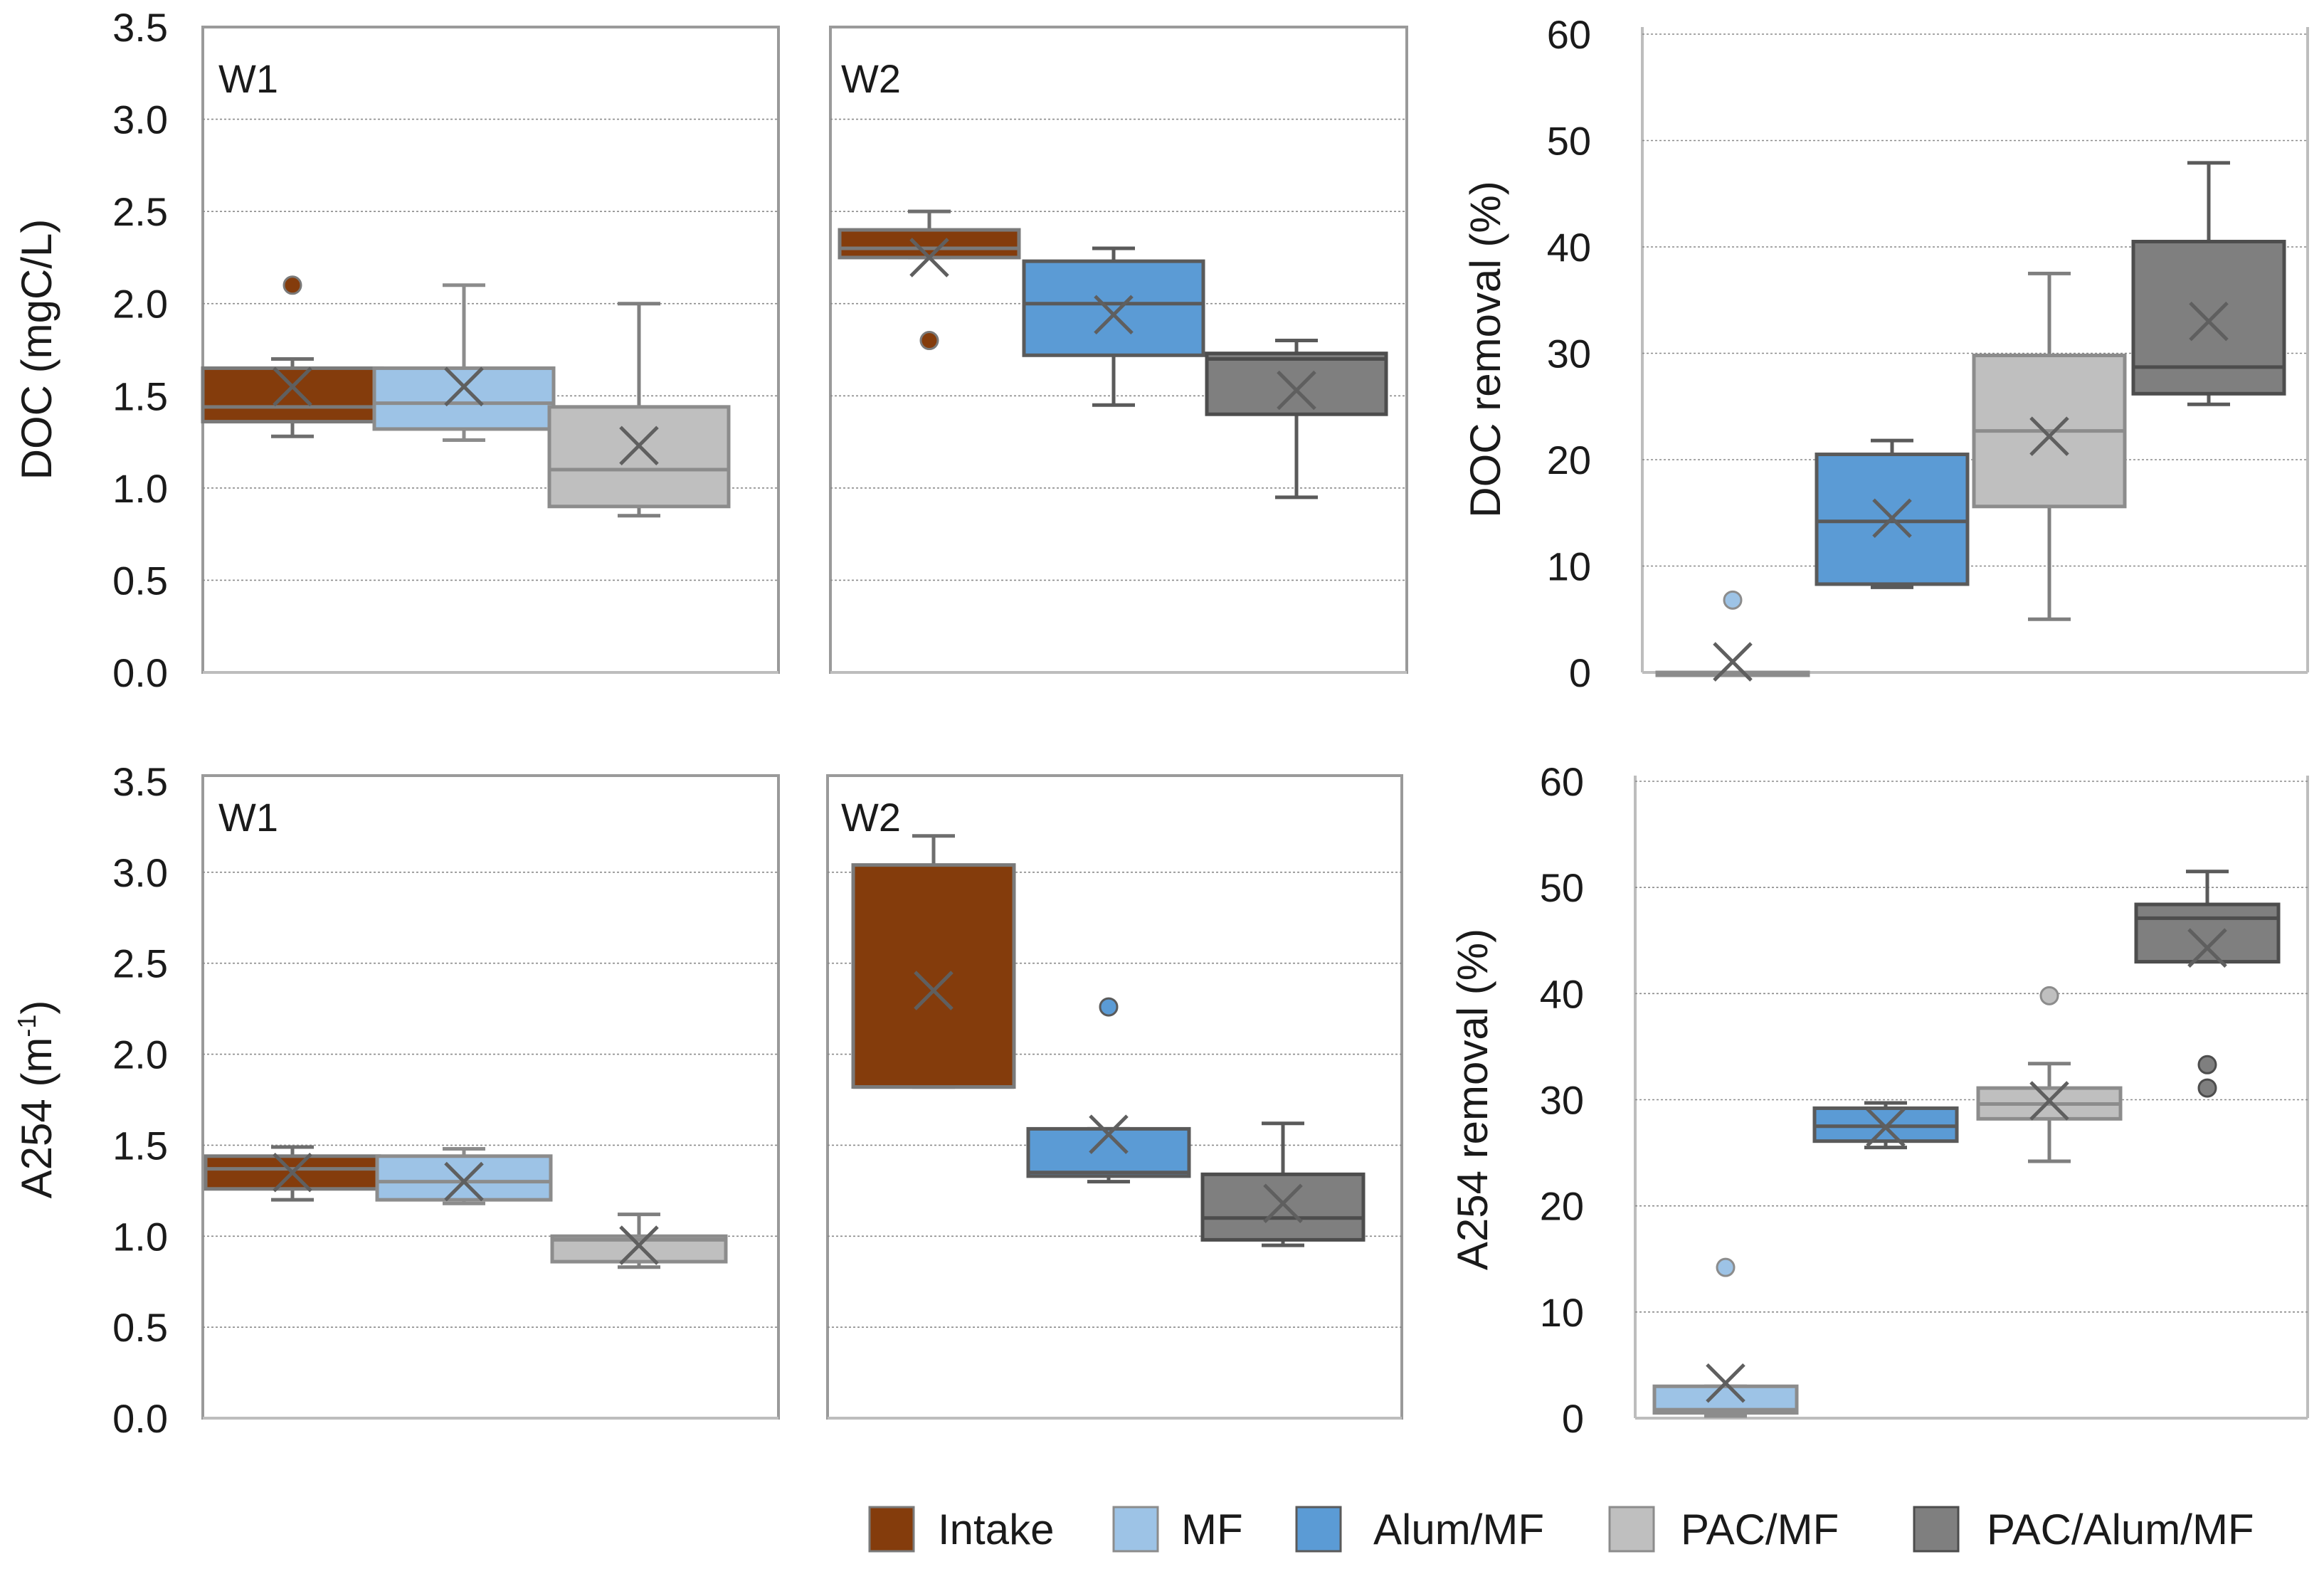 The image size is (2324, 1569). I want to click on y-axis-label: DOC removal (%), so click(1486, 349).